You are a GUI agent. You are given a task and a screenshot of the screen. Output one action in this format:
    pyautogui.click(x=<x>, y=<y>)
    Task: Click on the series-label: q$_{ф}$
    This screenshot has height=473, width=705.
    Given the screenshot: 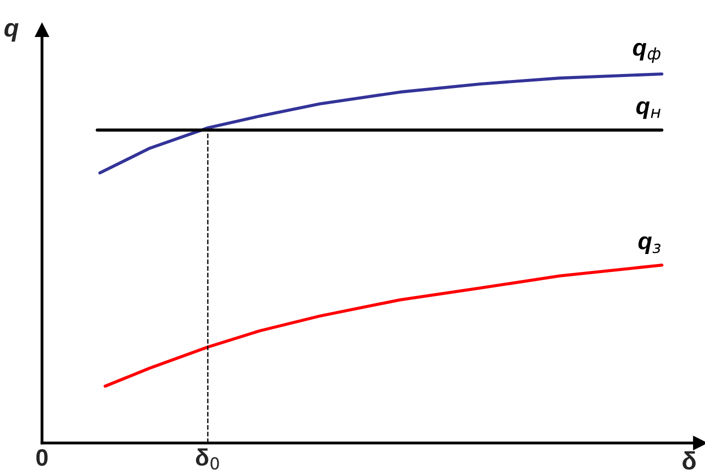 What is the action you would take?
    pyautogui.click(x=646, y=52)
    